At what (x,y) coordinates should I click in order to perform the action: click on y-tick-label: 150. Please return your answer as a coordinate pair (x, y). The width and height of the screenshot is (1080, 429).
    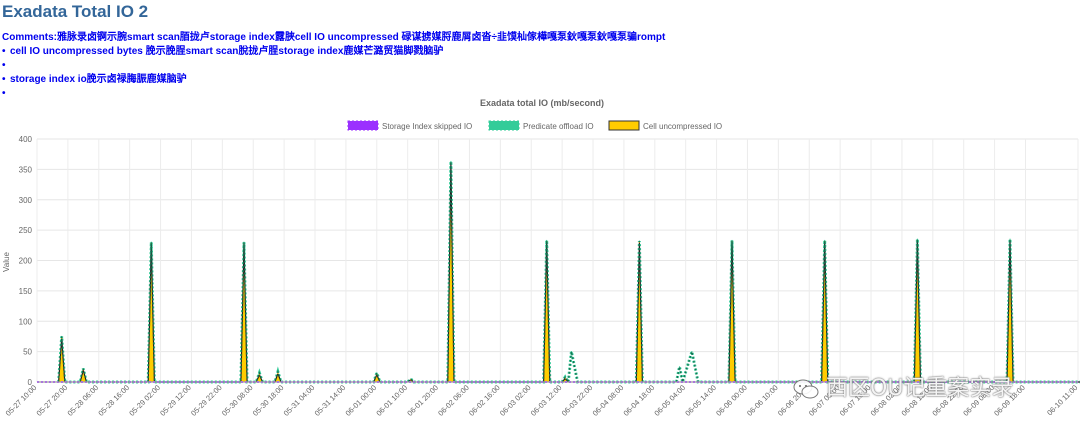
    Looking at the image, I should click on (26, 291).